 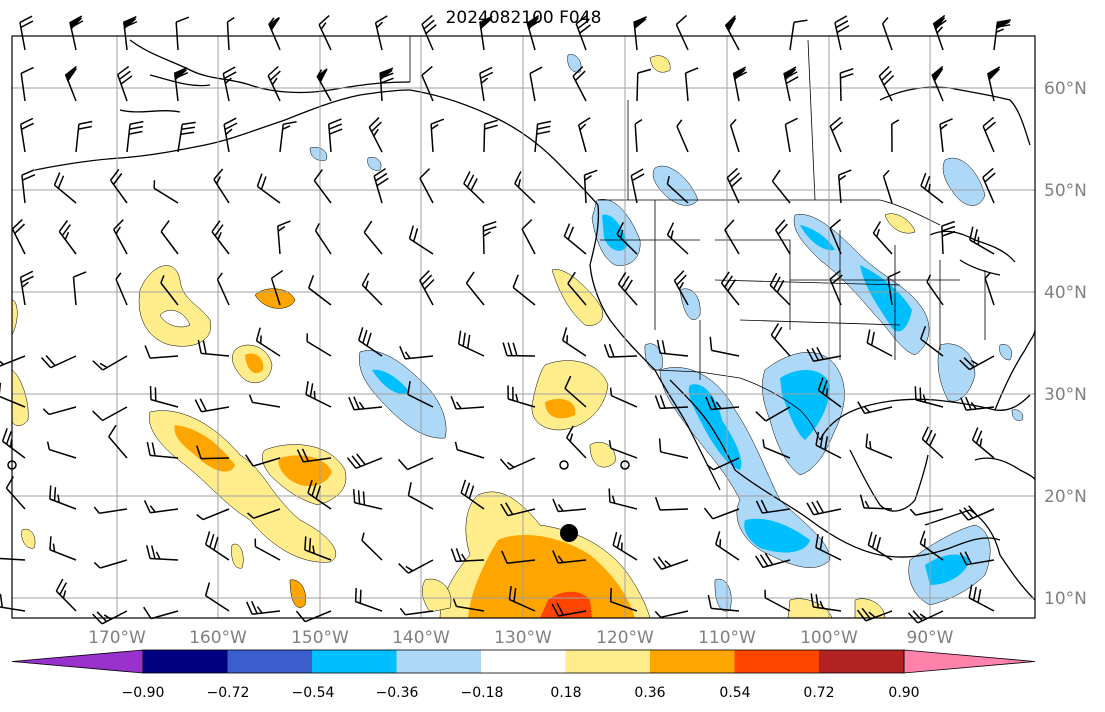 What do you see at coordinates (964, 182) in the screenshot?
I see `negative-field-canada-east` at bounding box center [964, 182].